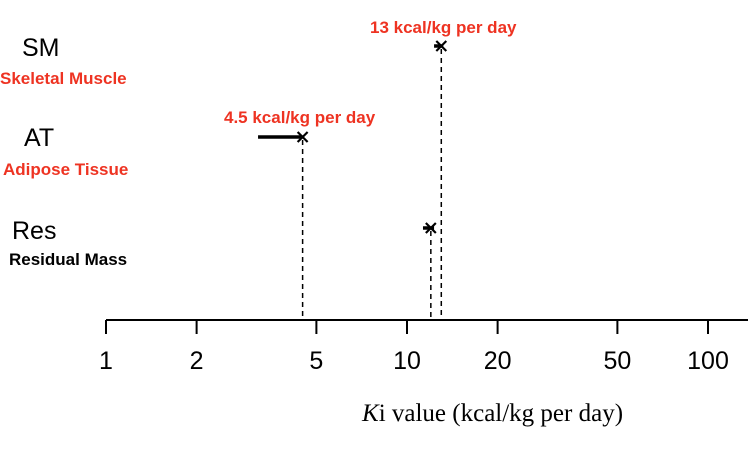 The image size is (748, 450). Describe the element at coordinates (441, 46) in the screenshot. I see `estimate-marker-sm` at that location.